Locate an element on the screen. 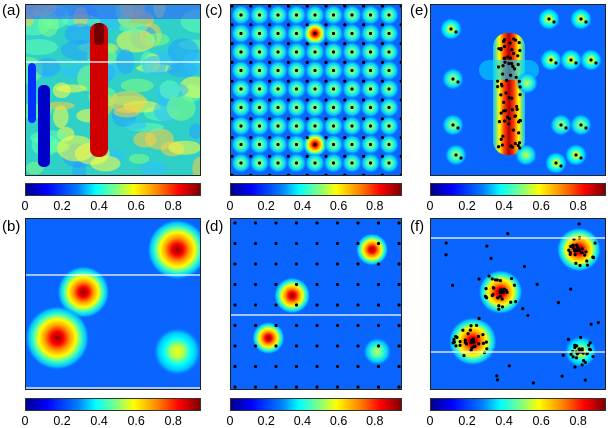  colorbar-tick-b-1: 0.2 is located at coordinates (62, 421).